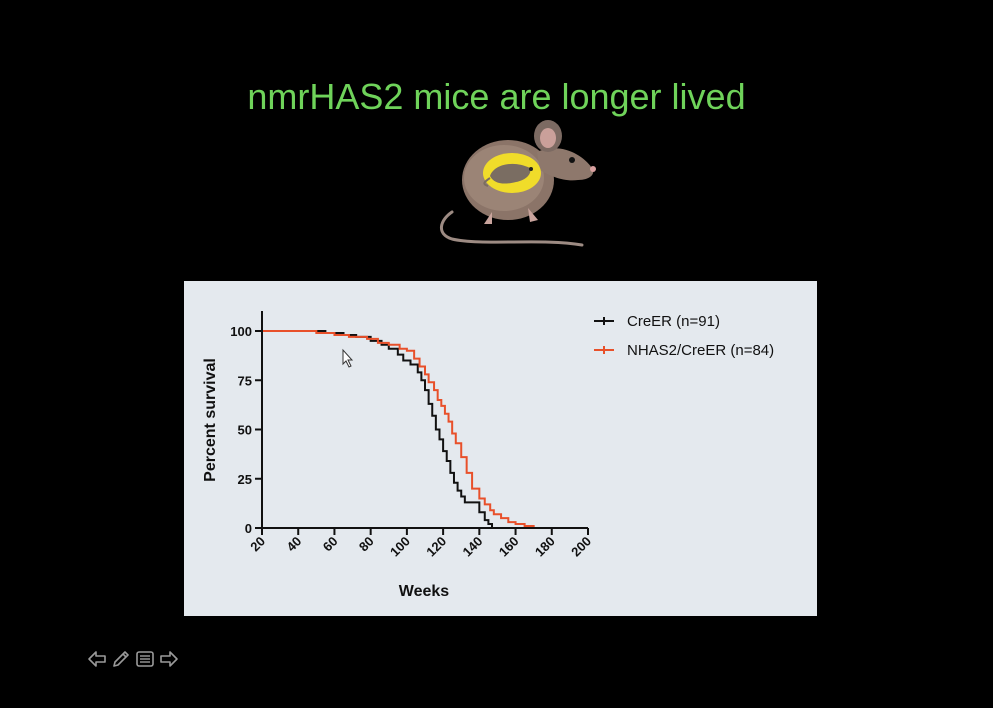  What do you see at coordinates (581, 547) in the screenshot?
I see `x-tick-label: 200` at bounding box center [581, 547].